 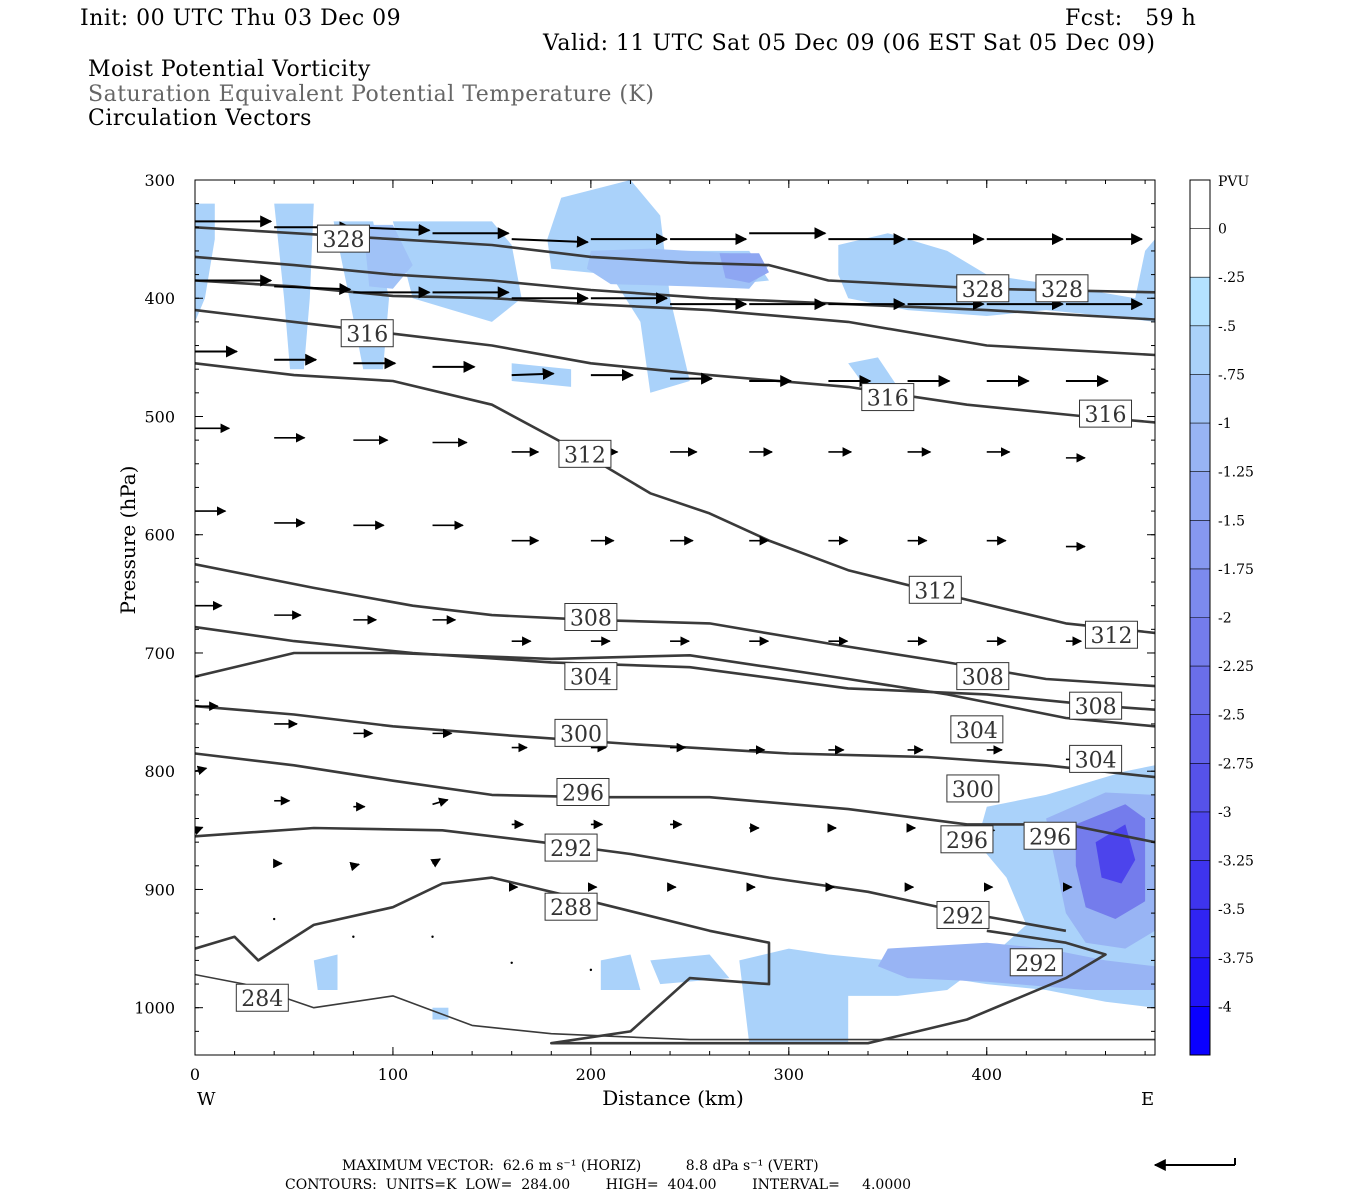 What do you see at coordinates (206, 1099) in the screenshot?
I see `west-label: W` at bounding box center [206, 1099].